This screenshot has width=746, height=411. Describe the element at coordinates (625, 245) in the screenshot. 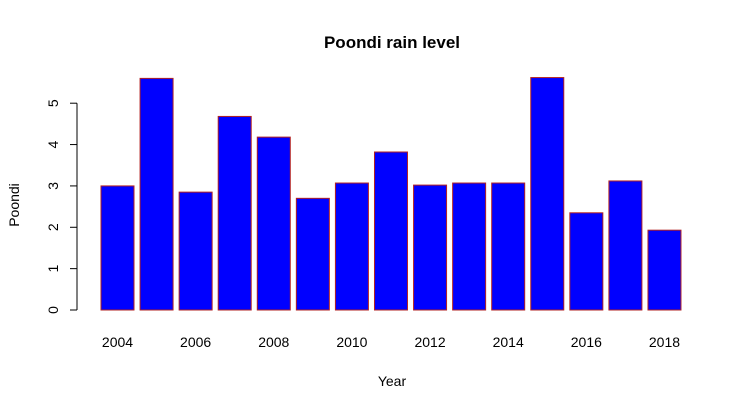

I see `bar-2017` at that location.